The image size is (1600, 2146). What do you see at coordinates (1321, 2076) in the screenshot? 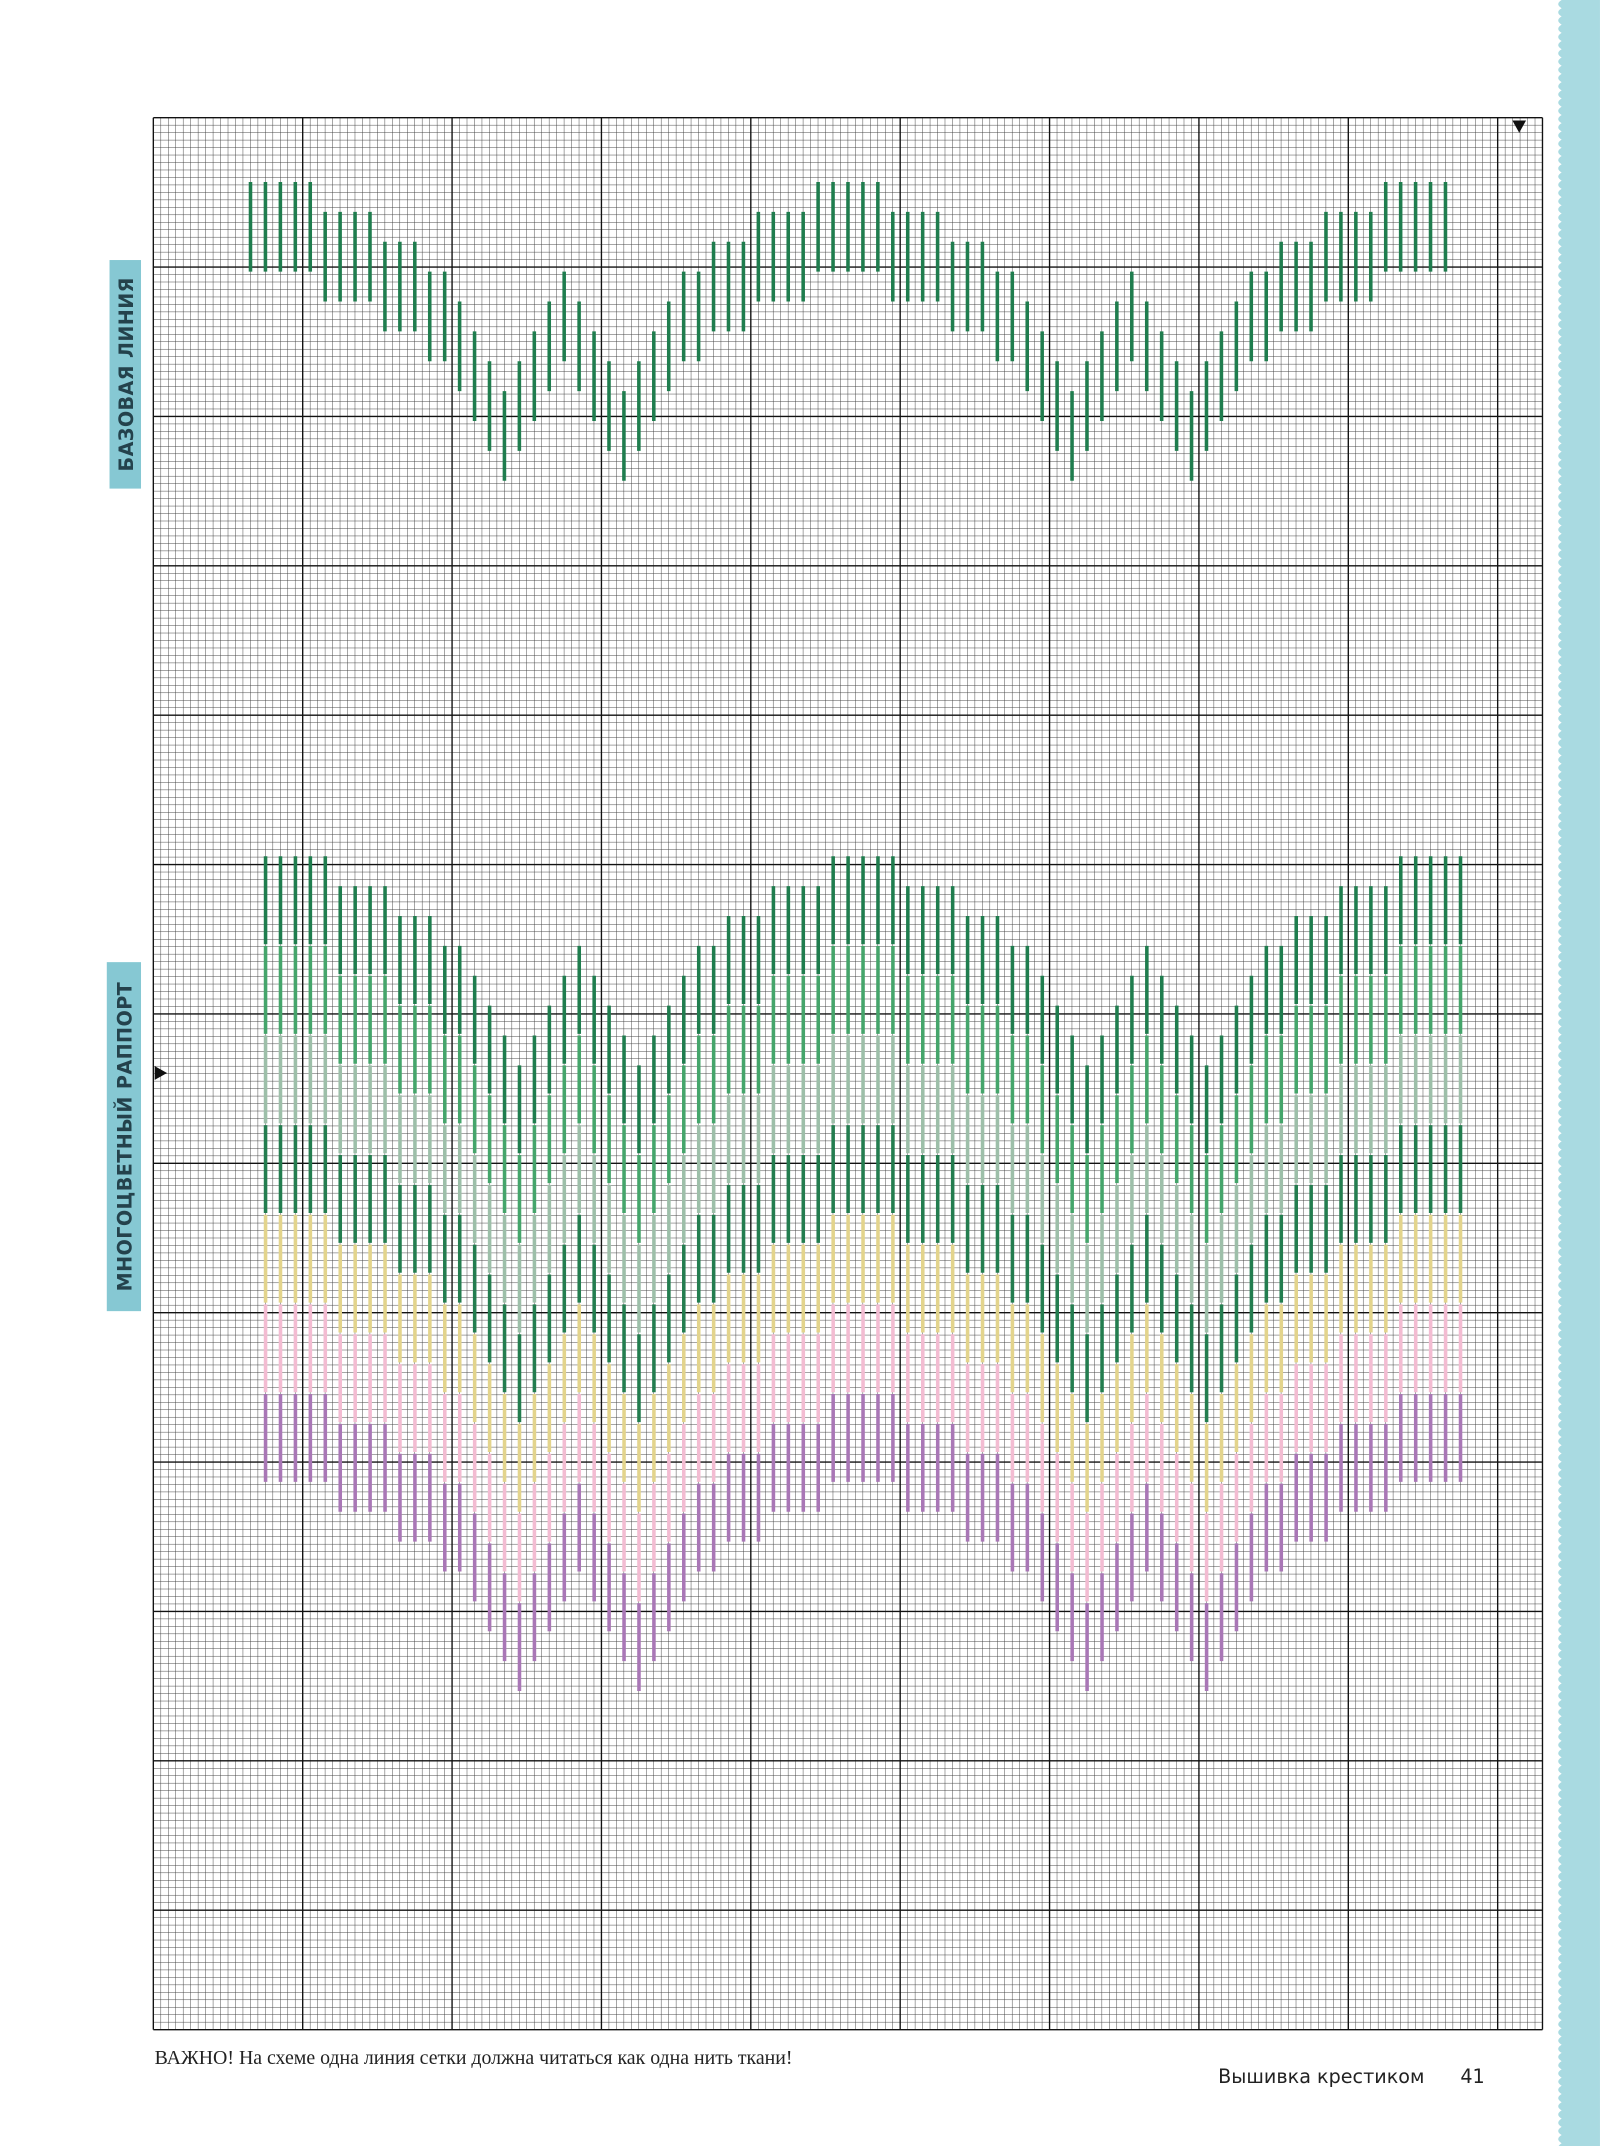
I see `footer-title: Вышивка крестиком` at bounding box center [1321, 2076].